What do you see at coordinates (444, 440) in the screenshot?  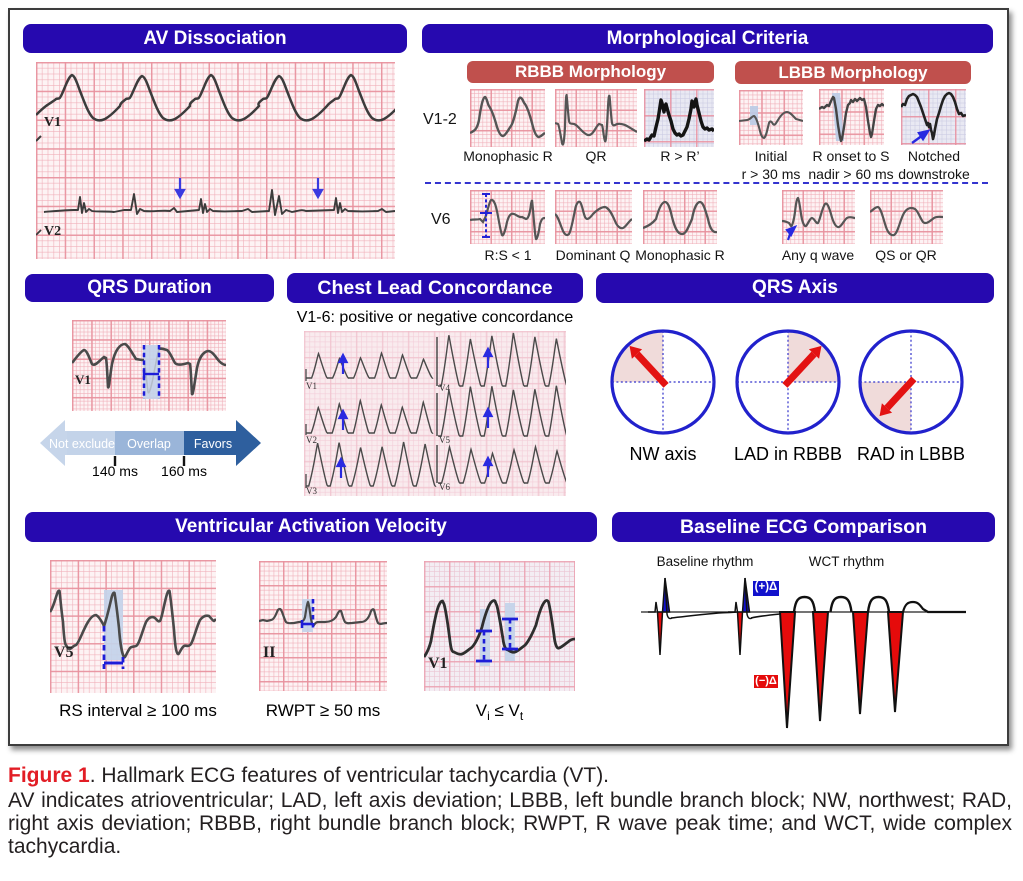 I see `svg-text: V5` at bounding box center [444, 440].